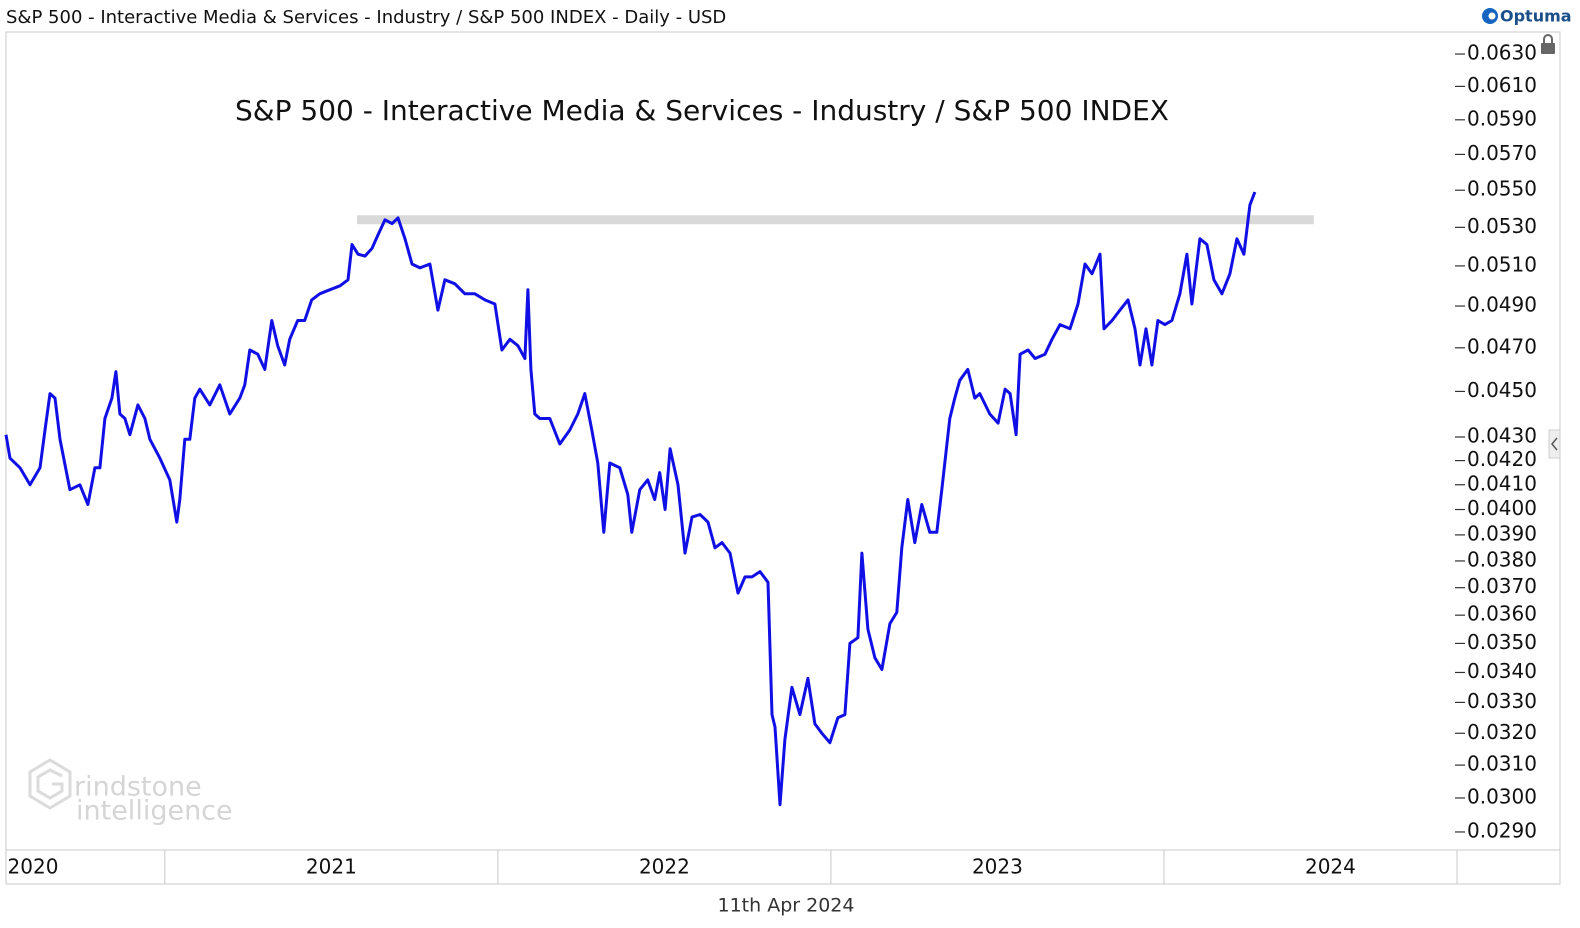 The width and height of the screenshot is (1580, 928). I want to click on y-tick-label: 0.0470, so click(1502, 346).